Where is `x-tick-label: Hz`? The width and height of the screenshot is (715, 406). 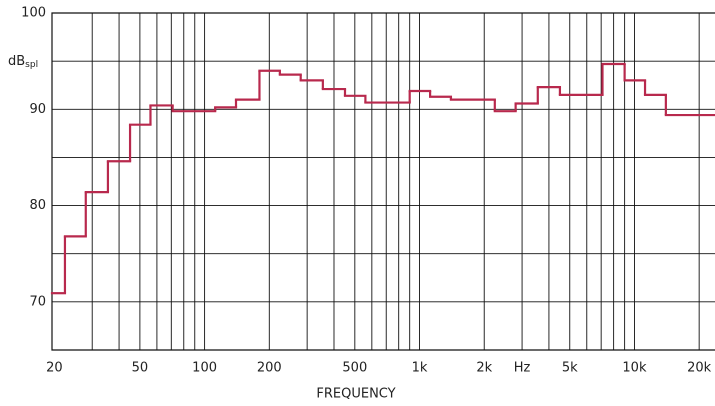 x-tick-label: Hz is located at coordinates (522, 368).